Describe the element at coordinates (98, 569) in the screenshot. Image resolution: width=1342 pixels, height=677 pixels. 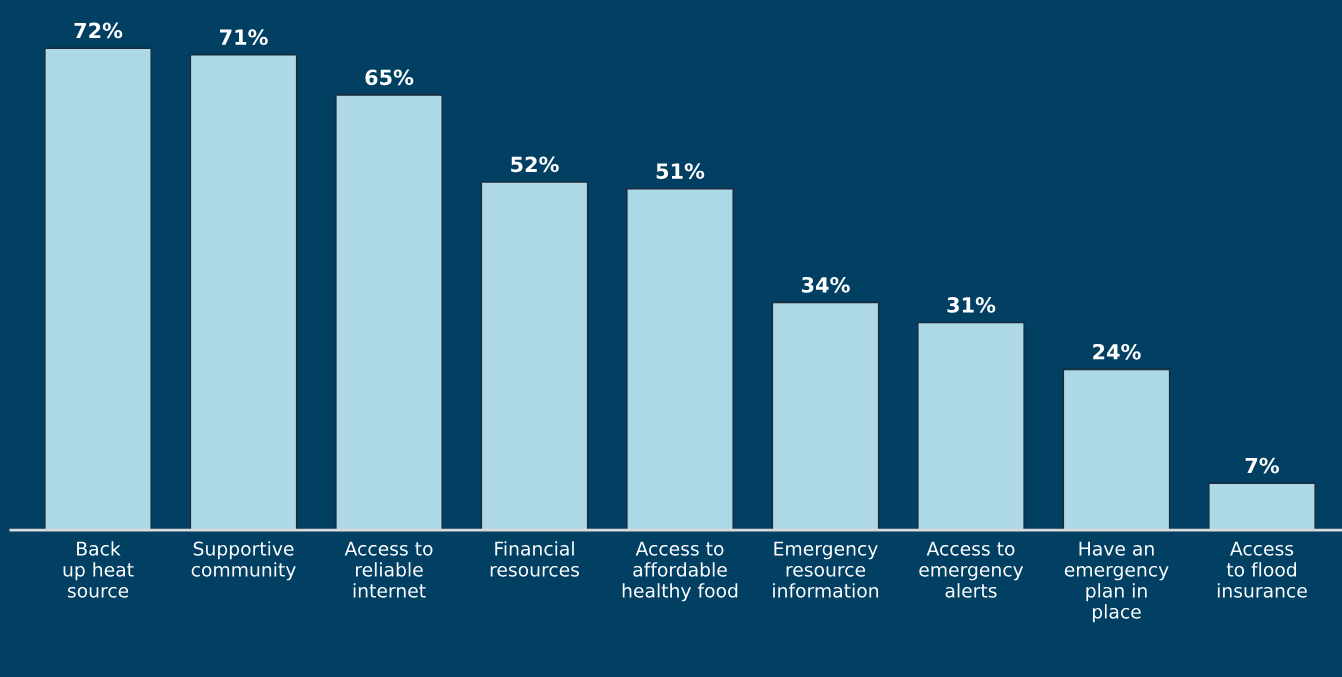
I see `x-tick-label: Back up heat source` at that location.